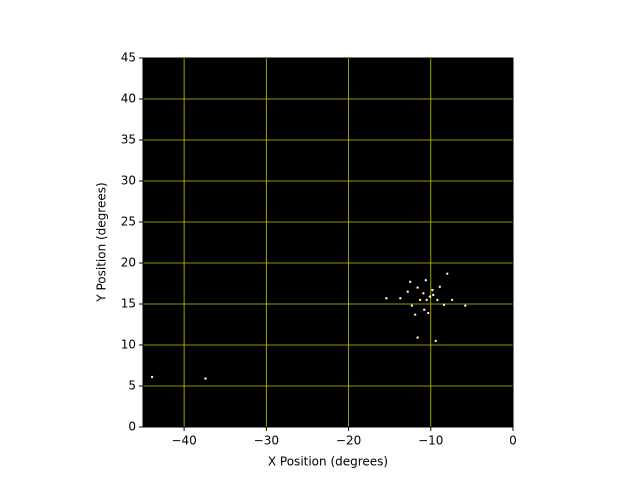 The width and height of the screenshot is (640, 480). I want to click on x-tick-label: −40, so click(183, 441).